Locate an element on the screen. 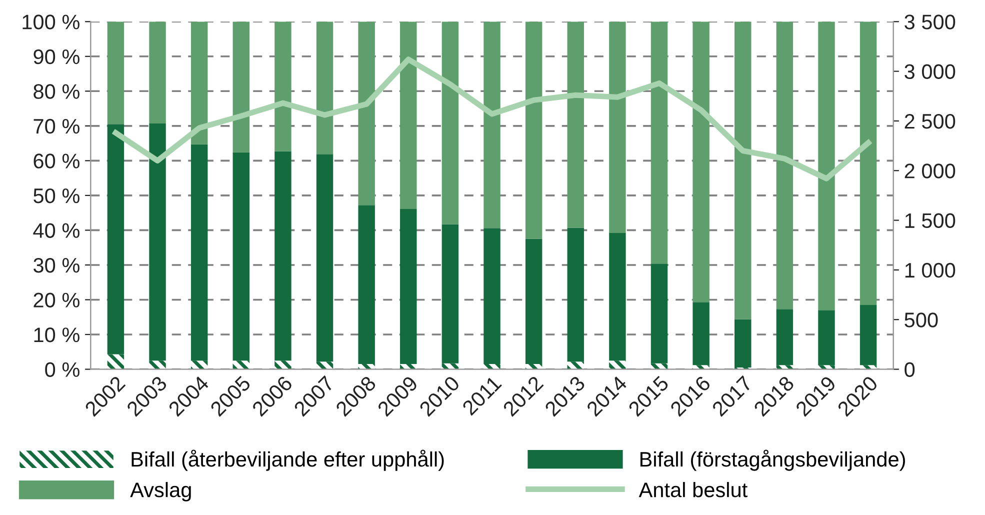 This screenshot has height=515, width=985. legend-label: Bifall (återbeviljande efter upphåll) is located at coordinates (288, 460).